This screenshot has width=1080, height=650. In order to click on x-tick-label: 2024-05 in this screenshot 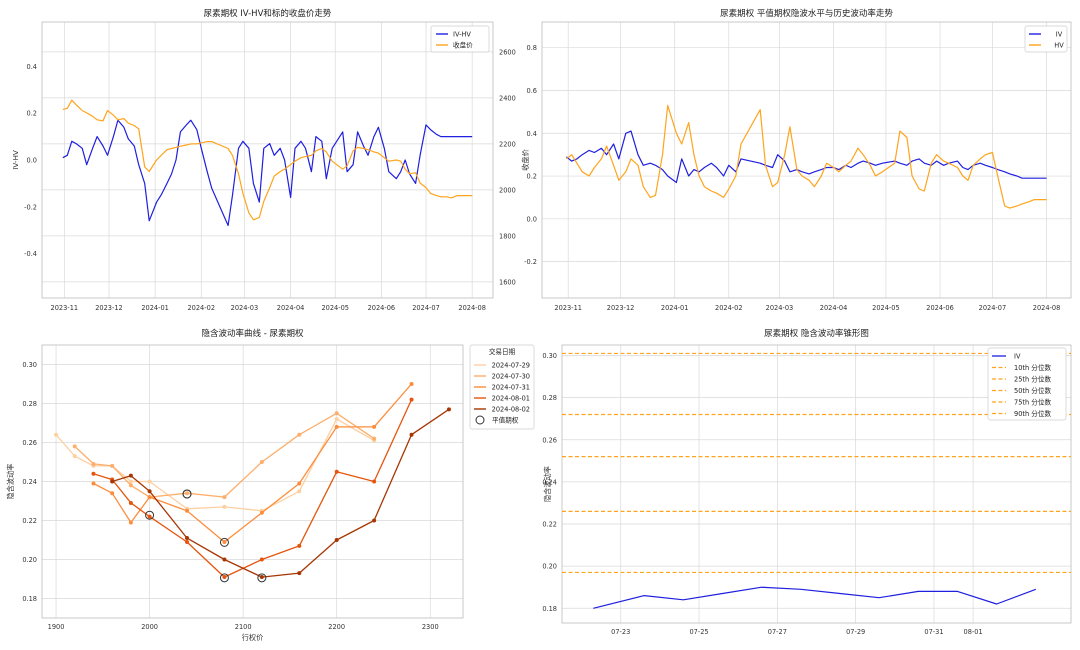, I will do `click(886, 308)`.